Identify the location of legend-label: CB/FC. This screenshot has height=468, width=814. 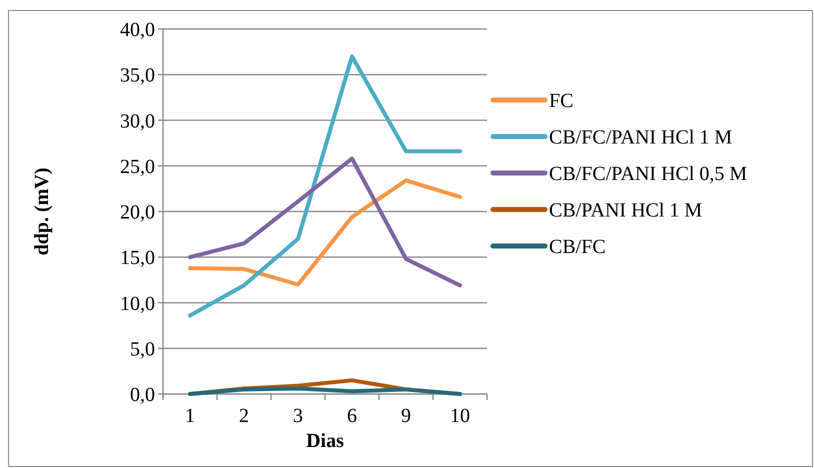
(577, 247).